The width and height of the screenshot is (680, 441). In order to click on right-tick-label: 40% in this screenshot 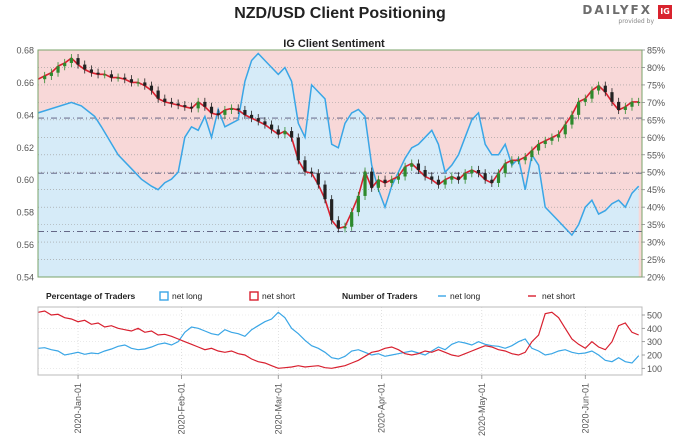, I will do `click(656, 208)`.